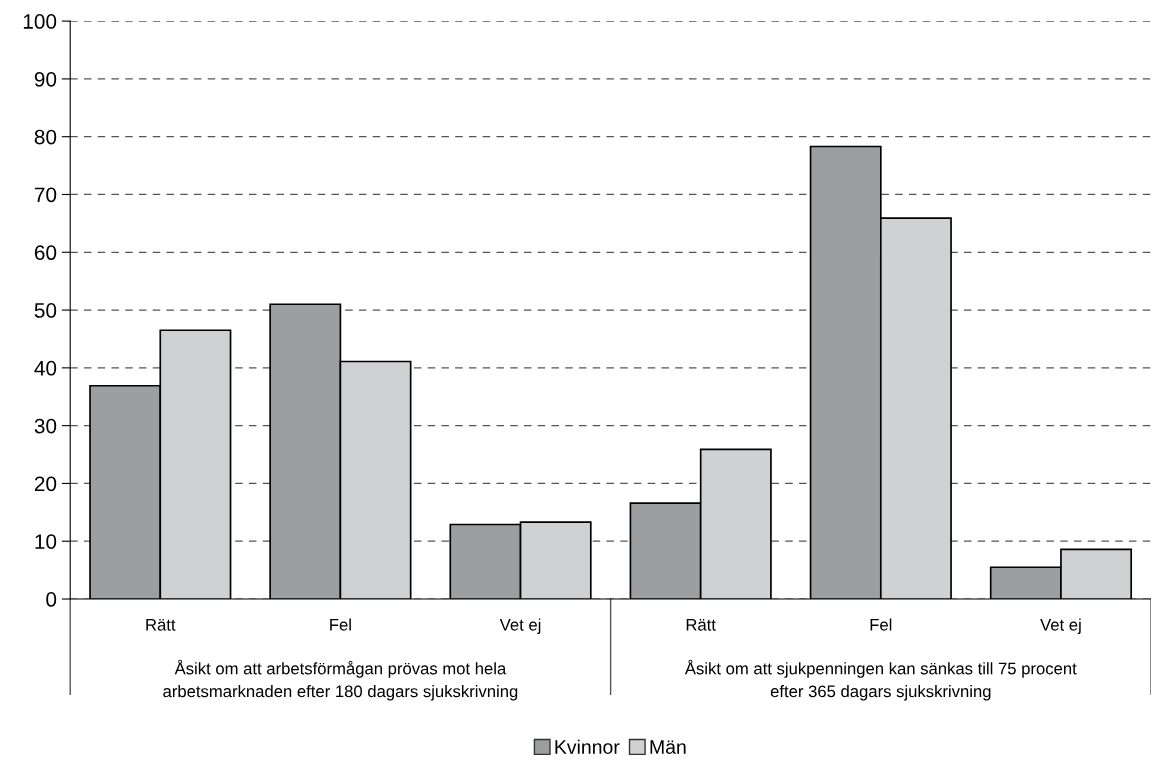 Image resolution: width=1151 pixels, height=782 pixels. Describe the element at coordinates (45, 484) in the screenshot. I see `y-tick-label: 20` at that location.